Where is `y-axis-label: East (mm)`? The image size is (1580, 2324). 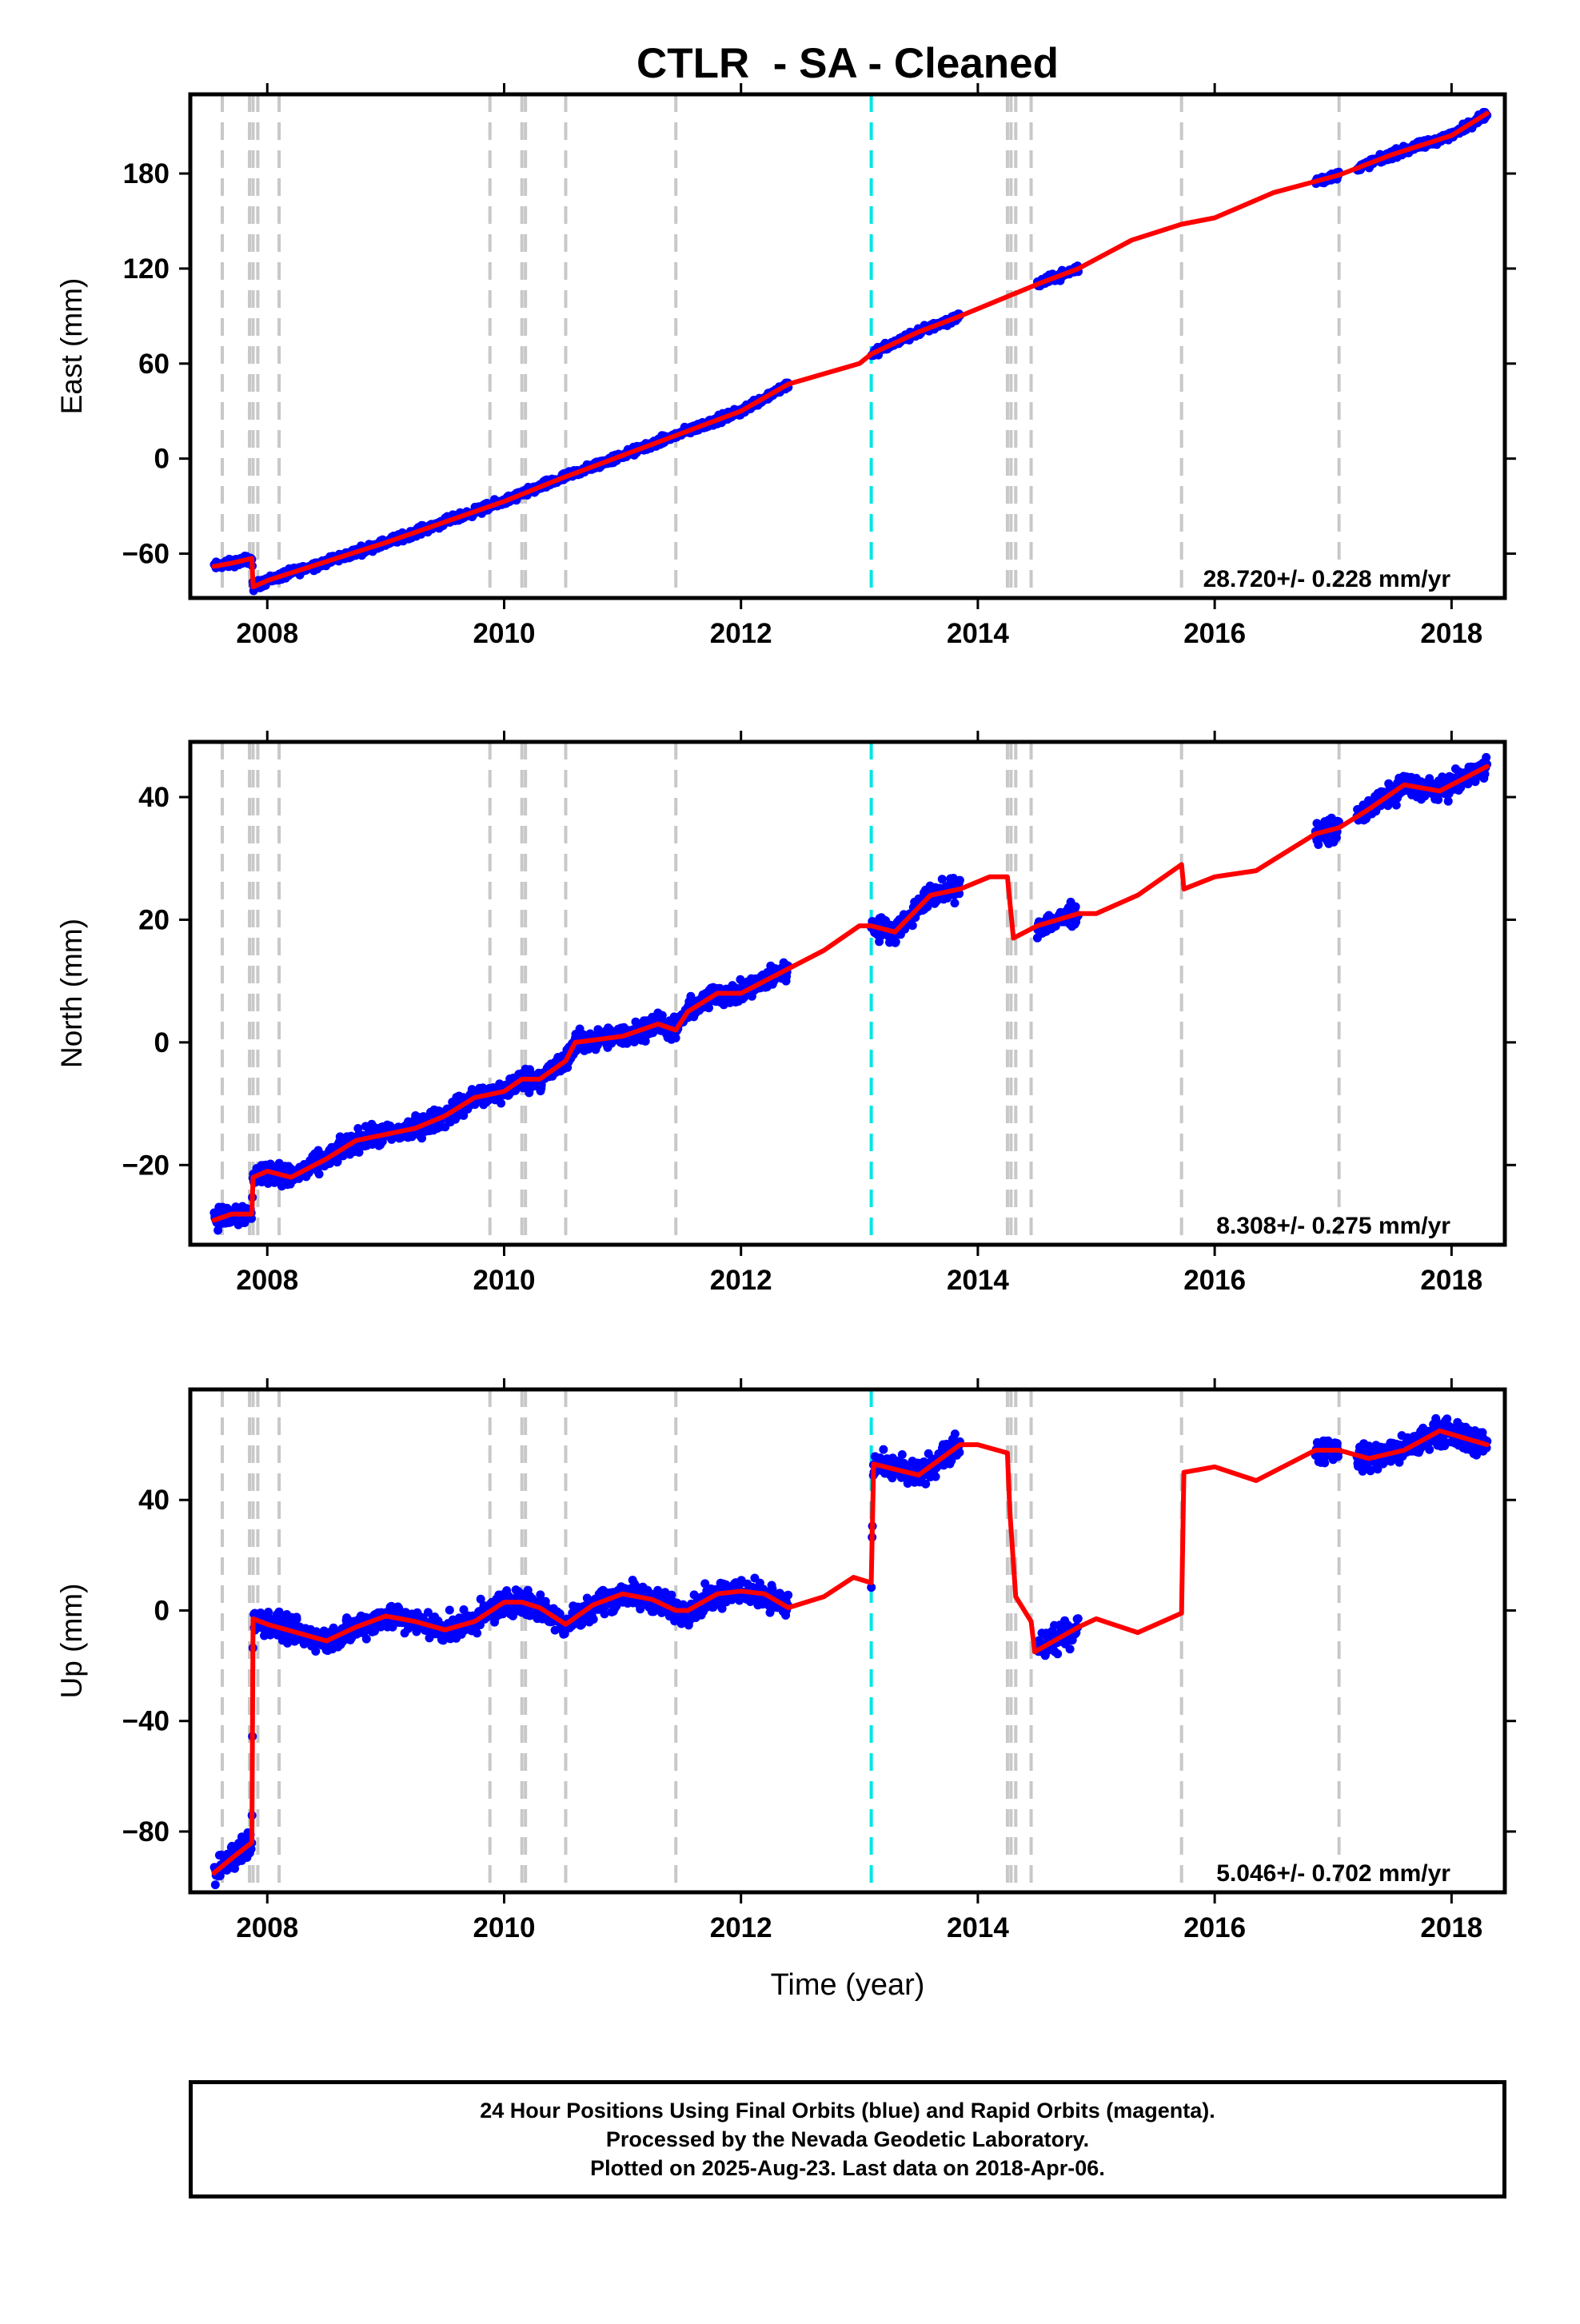
y-axis-label: East (mm) is located at coordinates (72, 347).